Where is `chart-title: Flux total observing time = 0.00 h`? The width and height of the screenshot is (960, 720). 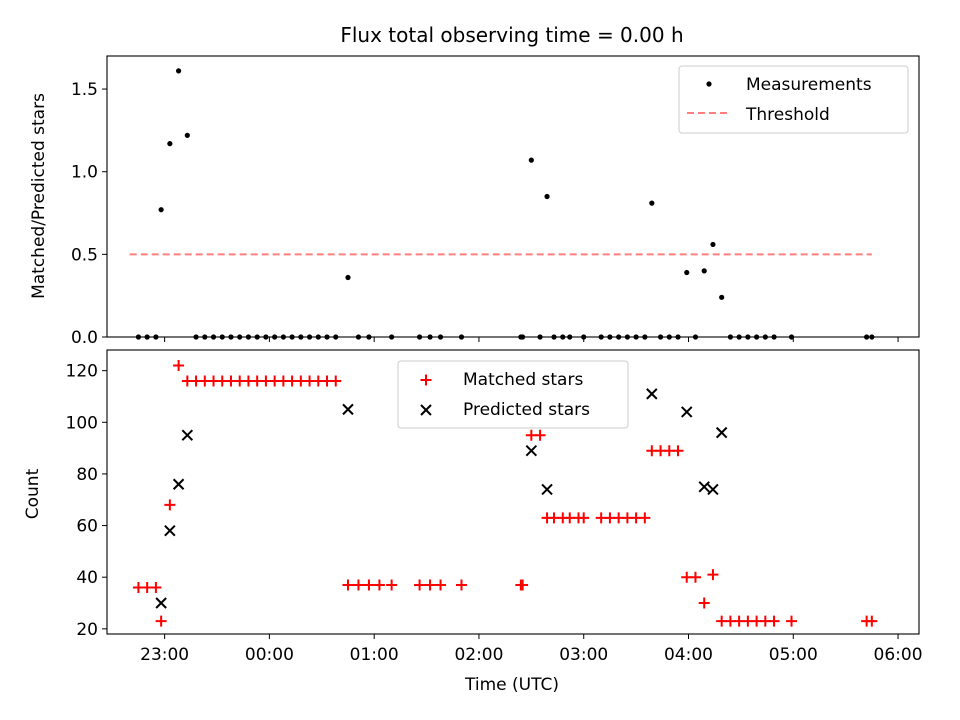 chart-title: Flux total observing time = 0.00 h is located at coordinates (511, 35).